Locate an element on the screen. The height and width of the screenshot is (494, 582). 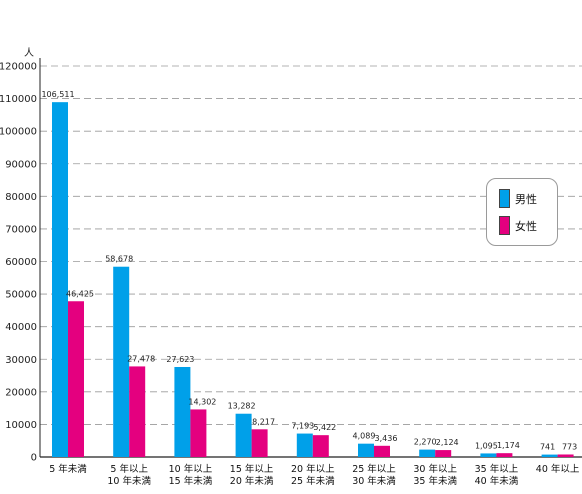
x-category-label: 25 年以上 is located at coordinates (374, 469).